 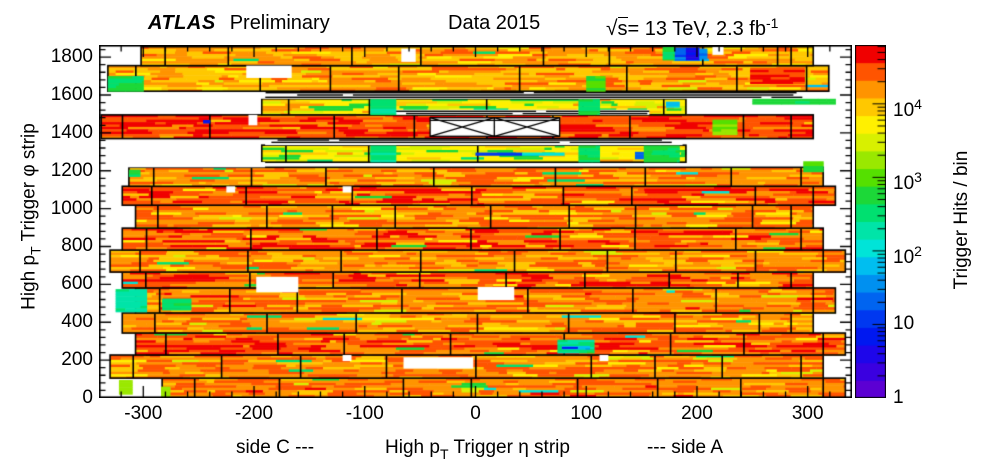 I want to click on header-left: ATLAS Preliminary, so click(x=239, y=23).